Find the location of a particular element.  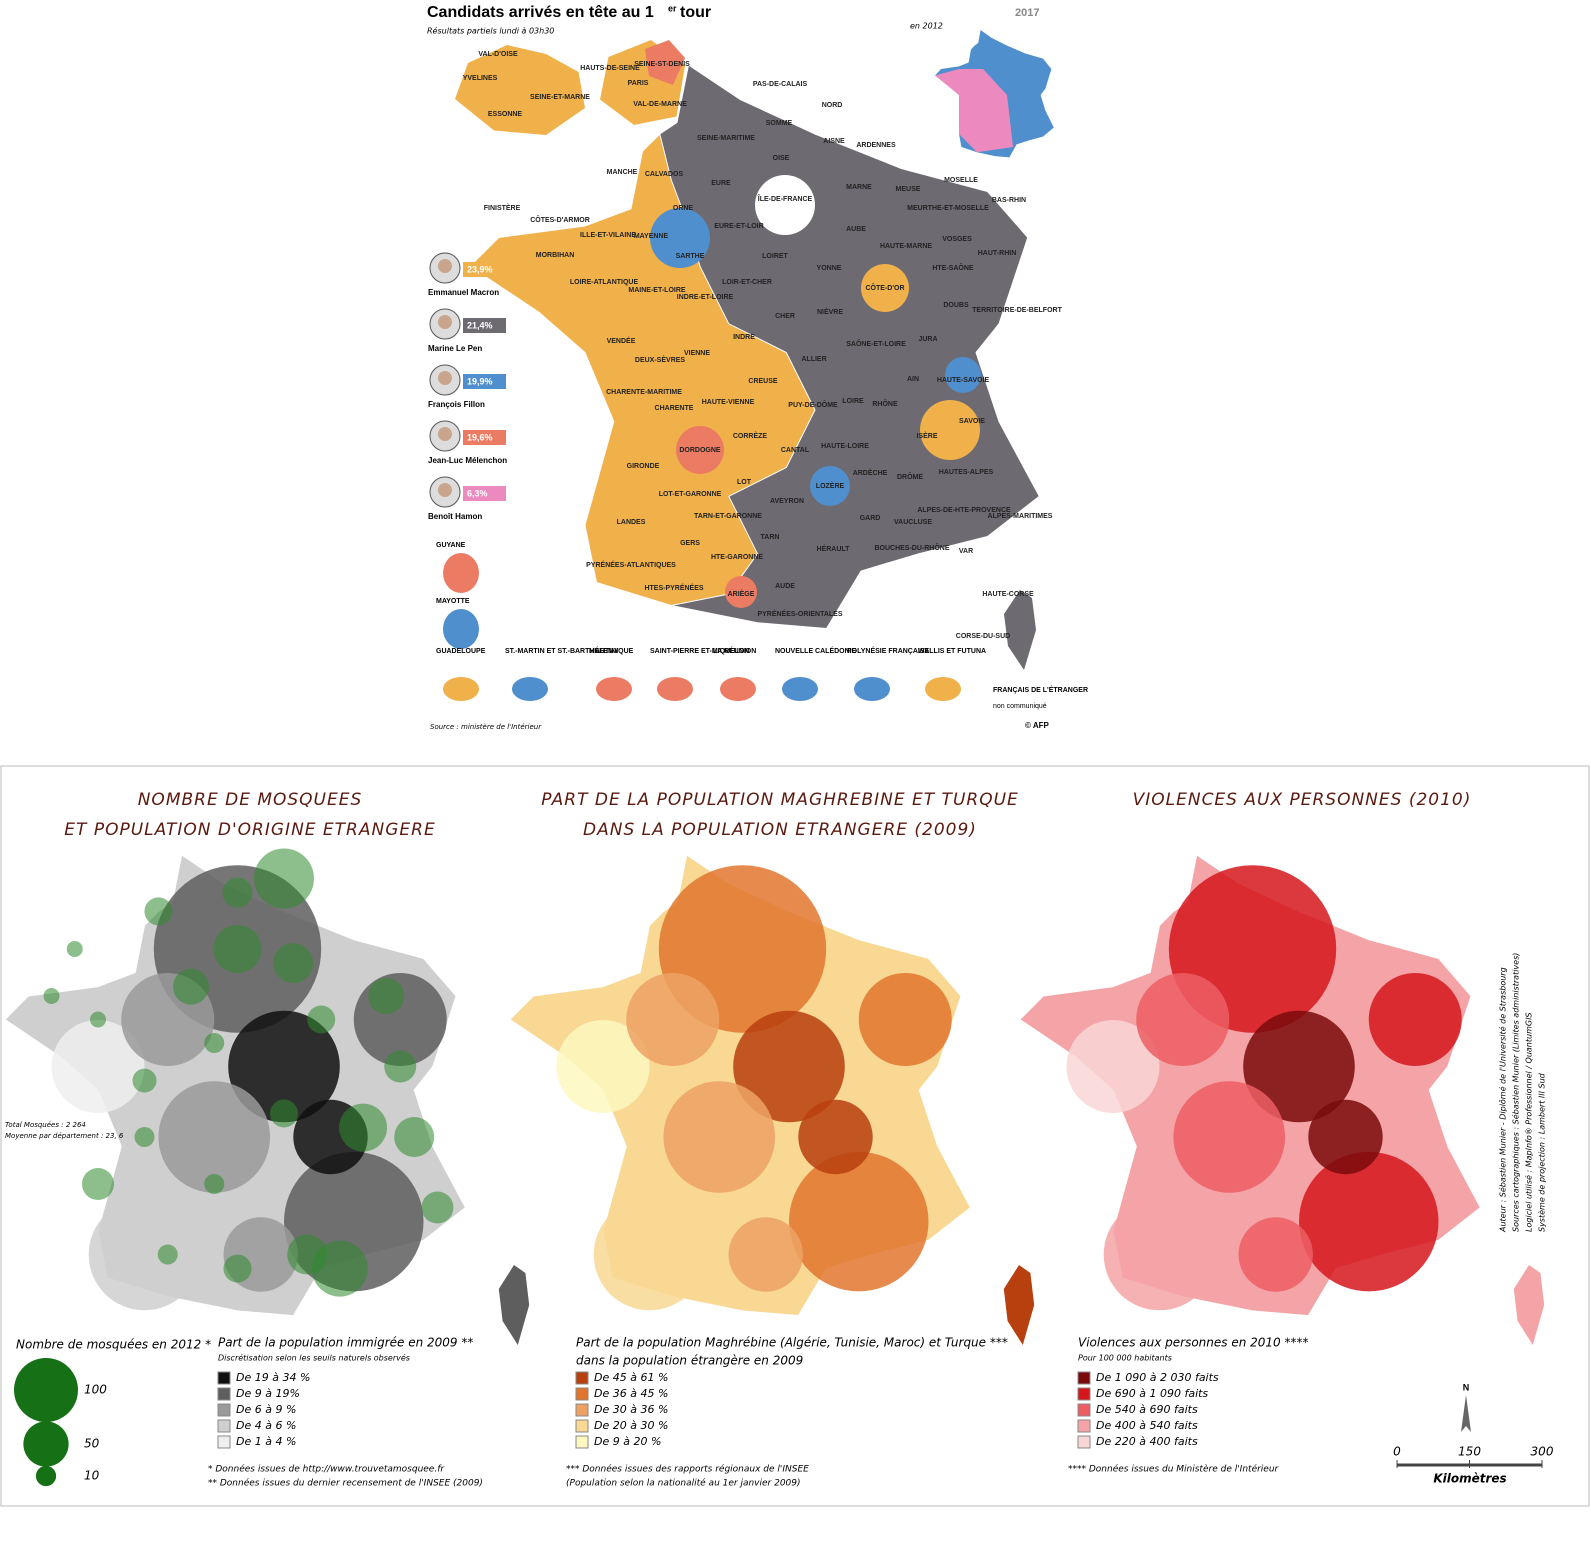

department-label: CÔTES-D'ARMOR is located at coordinates (560, 219).